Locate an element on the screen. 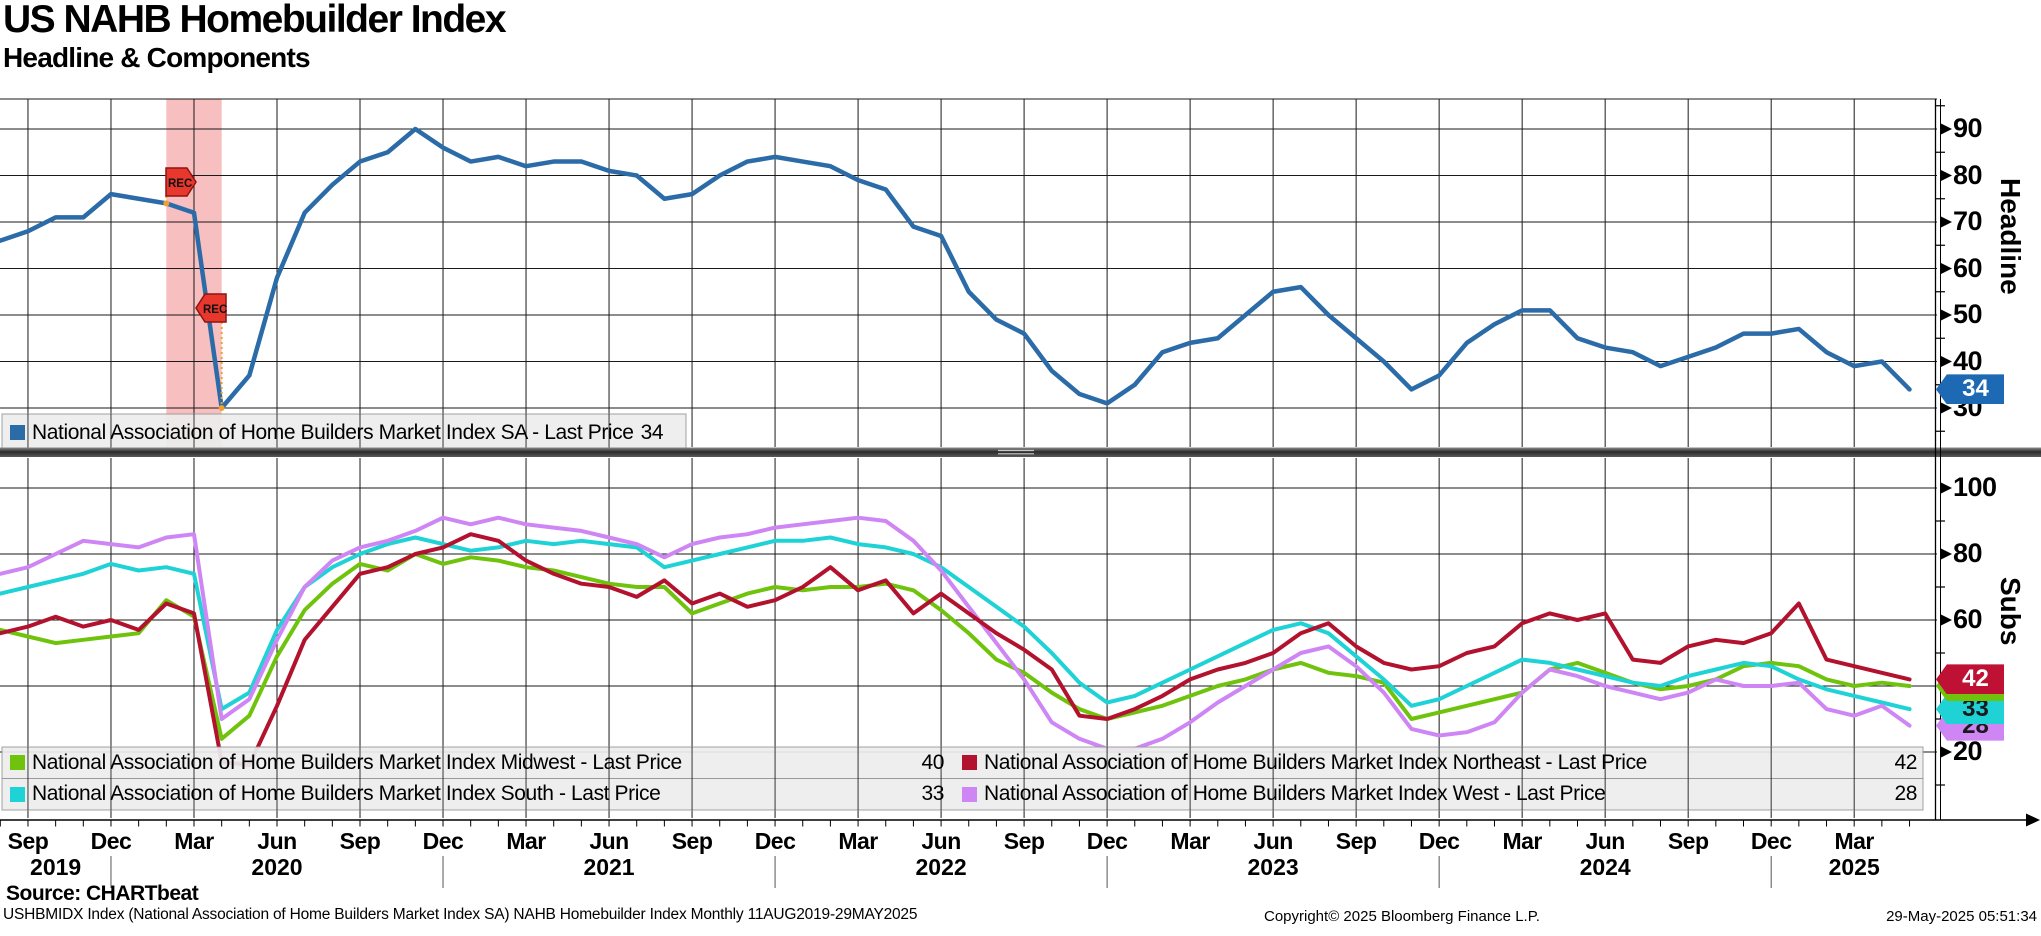  panel-separator-handle is located at coordinates (1020, 452).